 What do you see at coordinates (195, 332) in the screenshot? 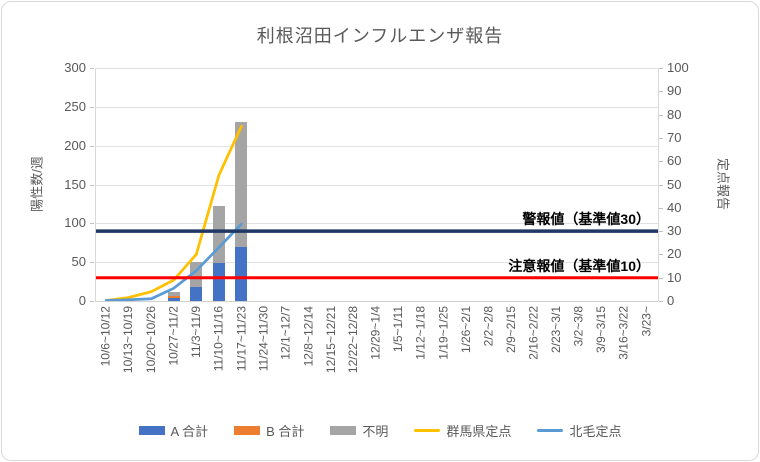
I see `x-axis-label: 11/3~11/9` at bounding box center [195, 332].